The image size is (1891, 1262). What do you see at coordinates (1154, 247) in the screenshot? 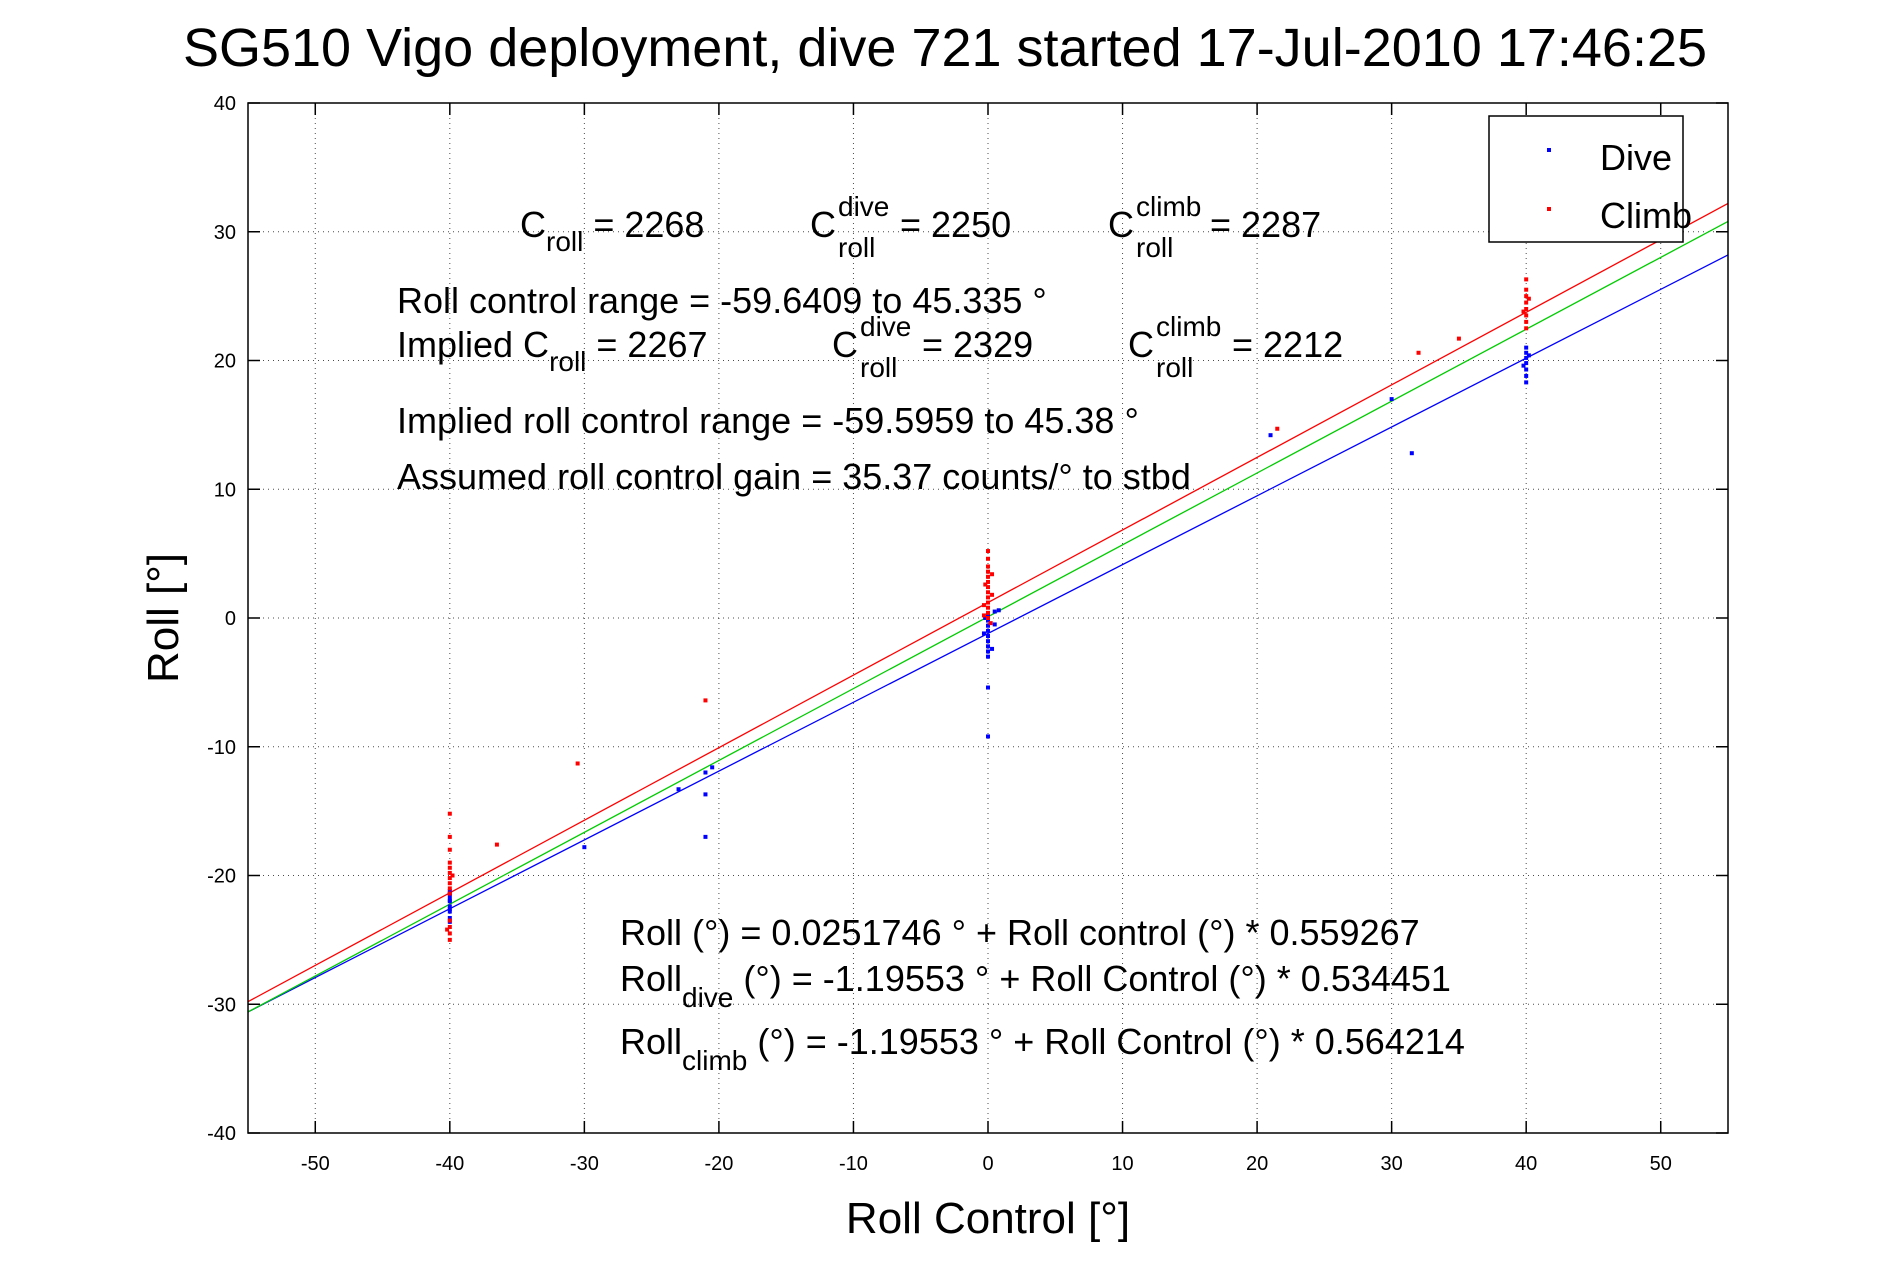
I see `annotation-c-climb-sub: roll` at bounding box center [1154, 247].